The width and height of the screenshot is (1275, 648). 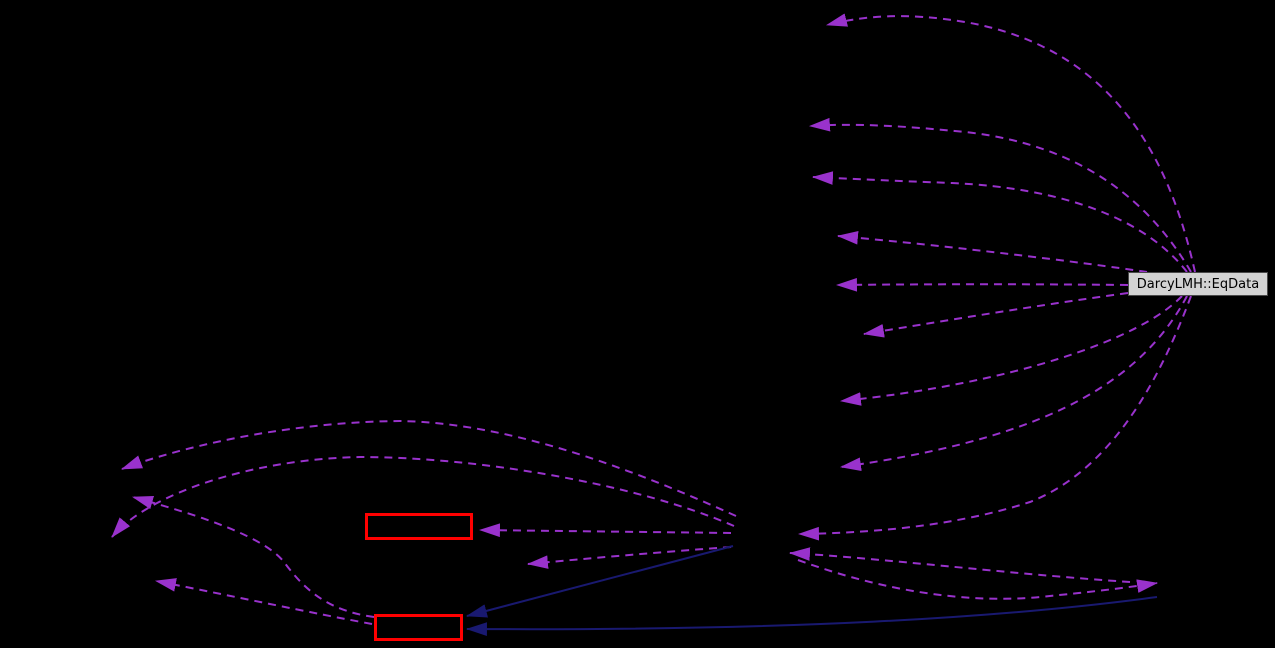 I want to click on edge-truncated-2-to-n13, so click(x=263, y=601).